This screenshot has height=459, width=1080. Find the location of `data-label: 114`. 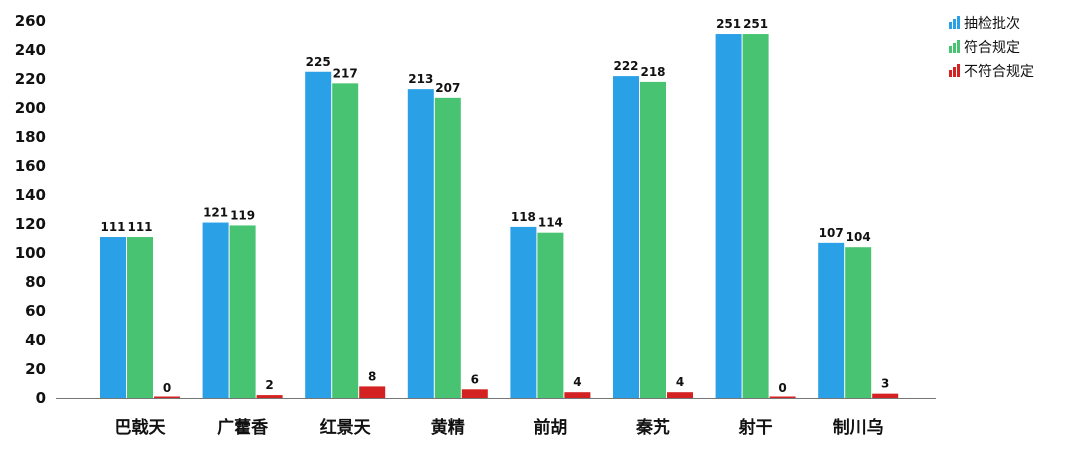

data-label: 114 is located at coordinates (550, 223).